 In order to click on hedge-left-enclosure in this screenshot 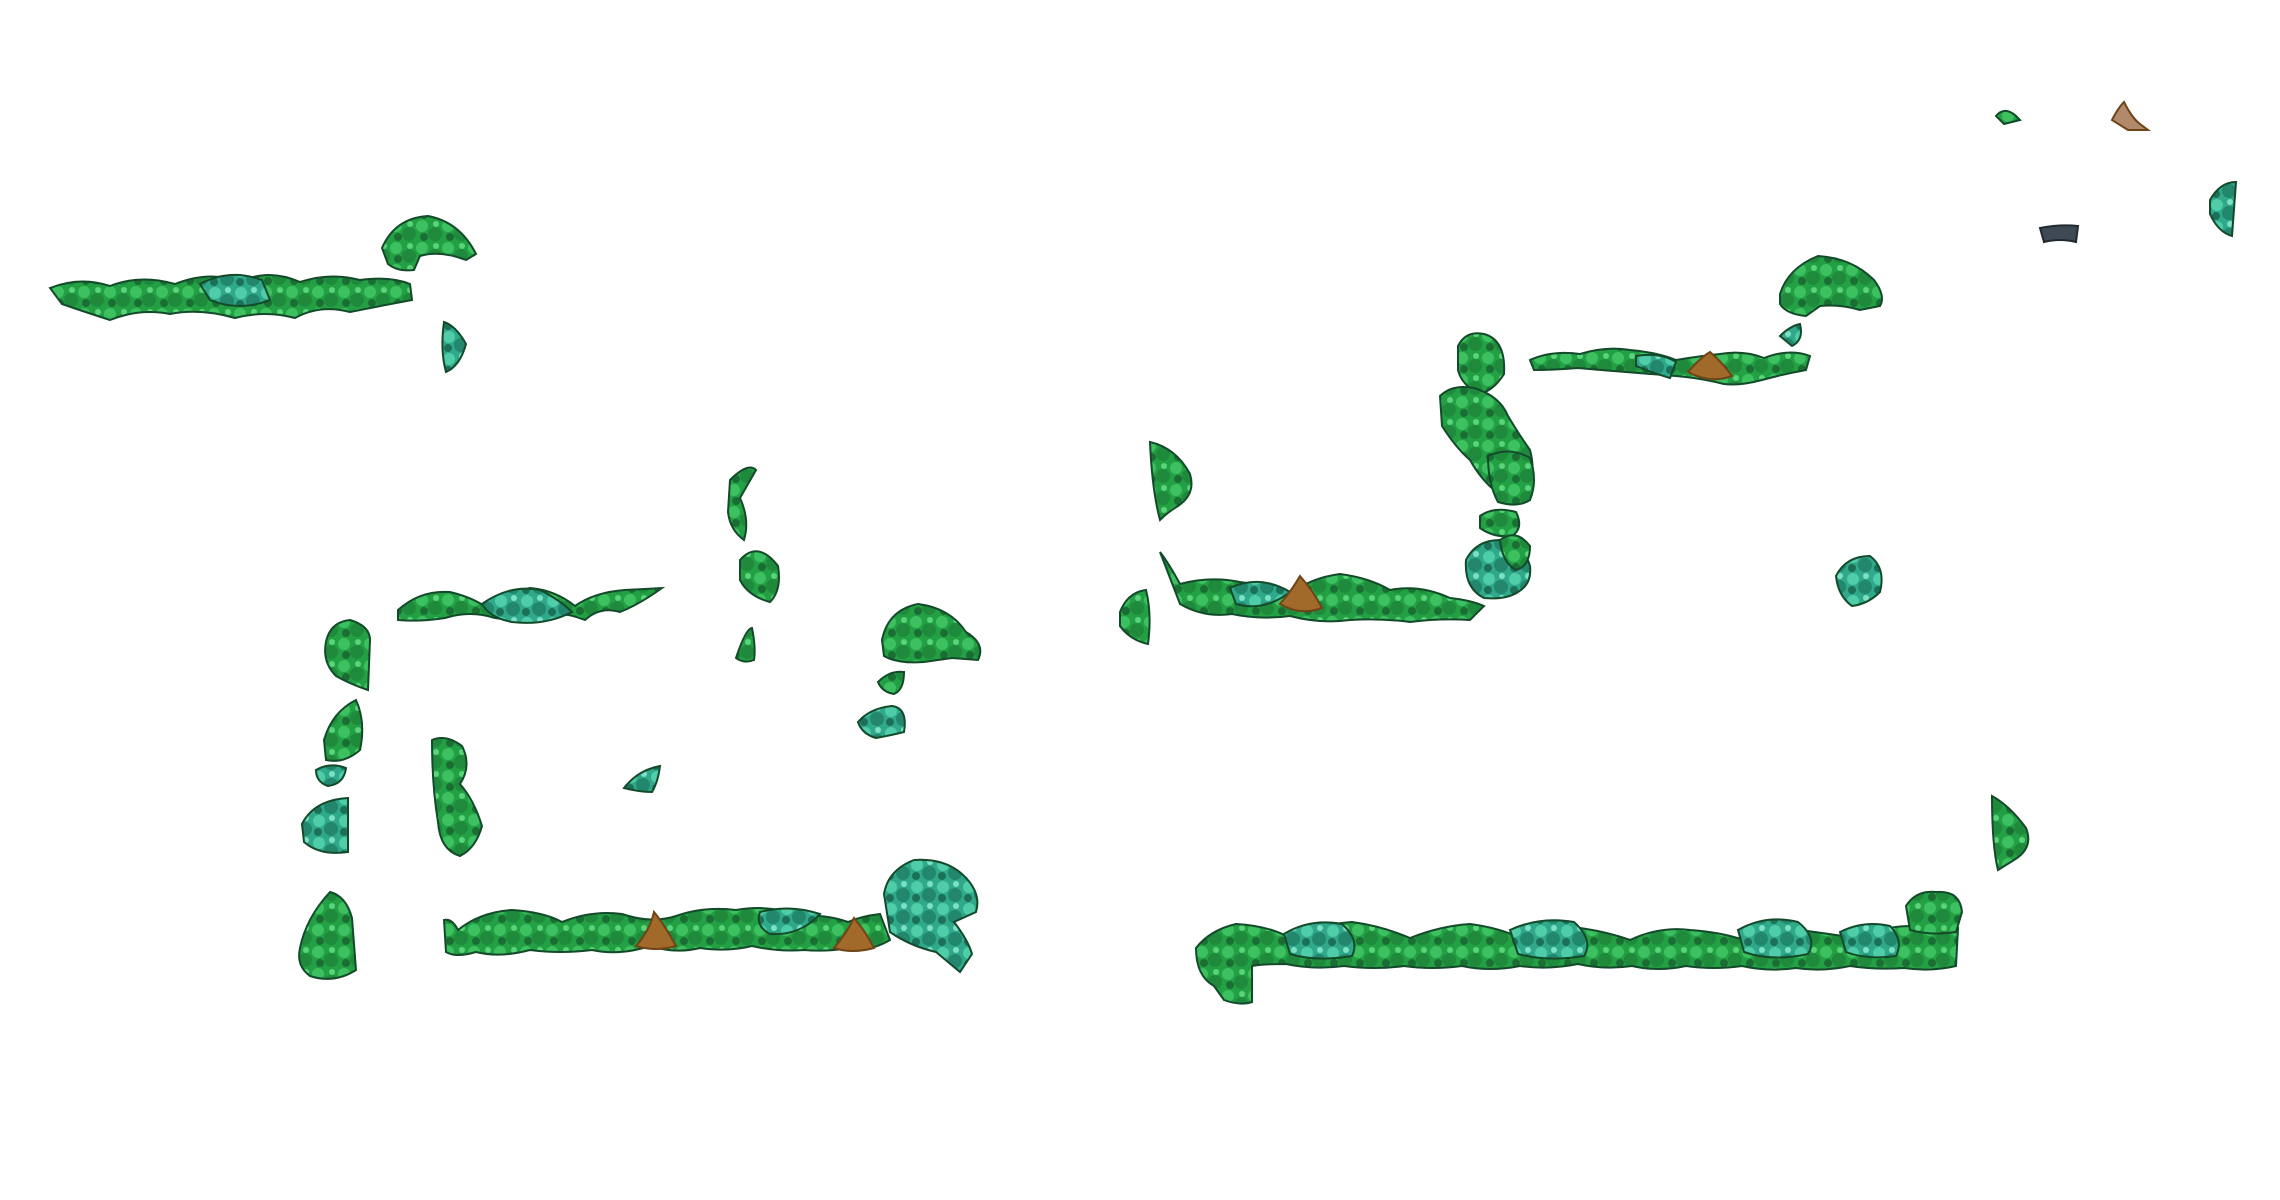, I will do `click(640, 723)`.